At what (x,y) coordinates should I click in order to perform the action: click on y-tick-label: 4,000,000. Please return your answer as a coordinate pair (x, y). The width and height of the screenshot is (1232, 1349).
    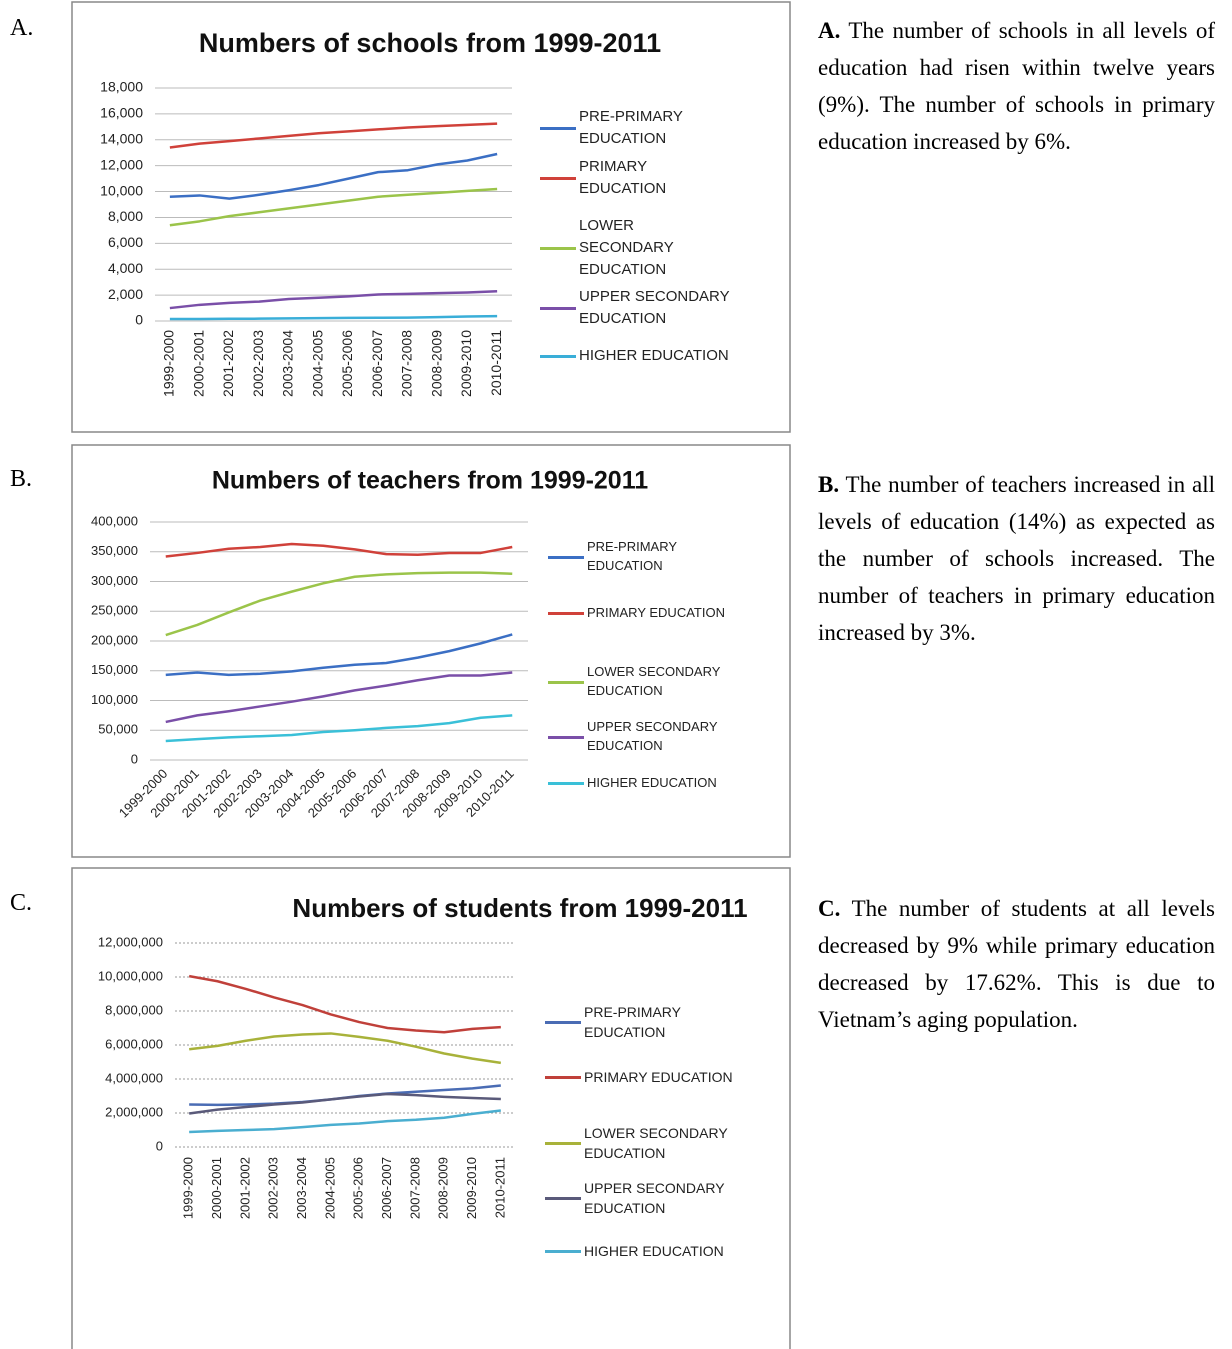
    Looking at the image, I should click on (134, 1077).